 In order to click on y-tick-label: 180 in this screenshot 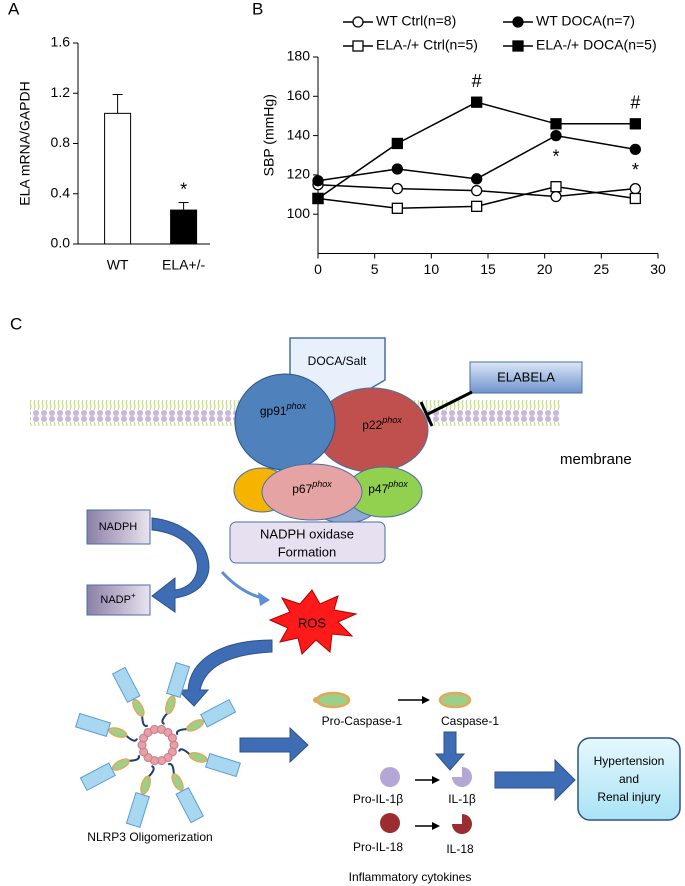, I will do `click(299, 56)`.